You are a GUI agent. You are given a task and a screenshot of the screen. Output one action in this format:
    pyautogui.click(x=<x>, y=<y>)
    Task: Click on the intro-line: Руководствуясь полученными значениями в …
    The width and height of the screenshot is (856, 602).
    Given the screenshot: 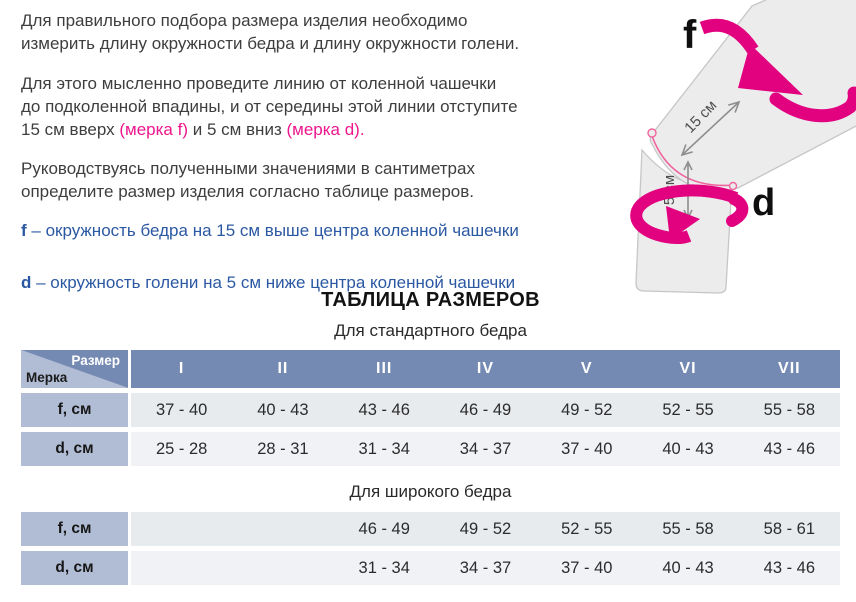 What is the action you would take?
    pyautogui.click(x=248, y=168)
    